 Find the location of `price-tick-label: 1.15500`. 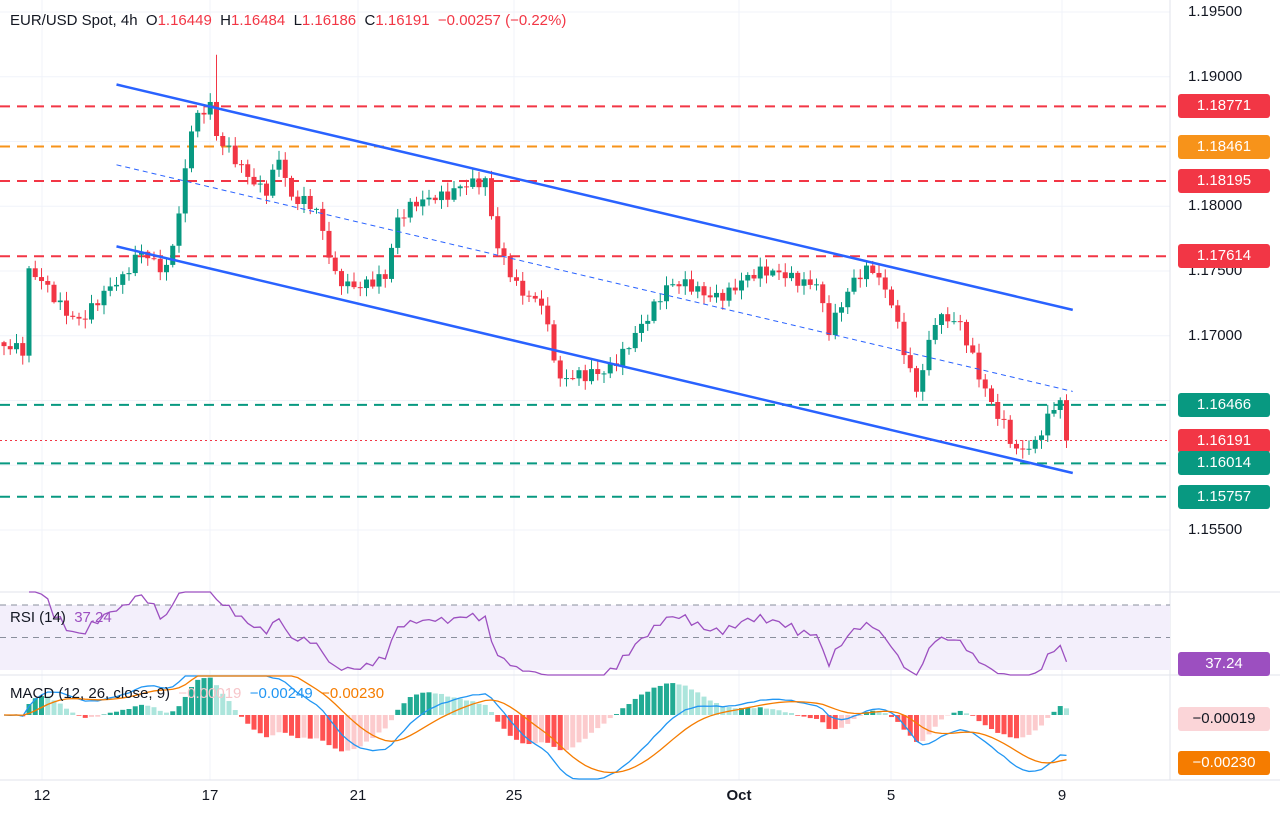

price-tick-label: 1.15500 is located at coordinates (1215, 529).